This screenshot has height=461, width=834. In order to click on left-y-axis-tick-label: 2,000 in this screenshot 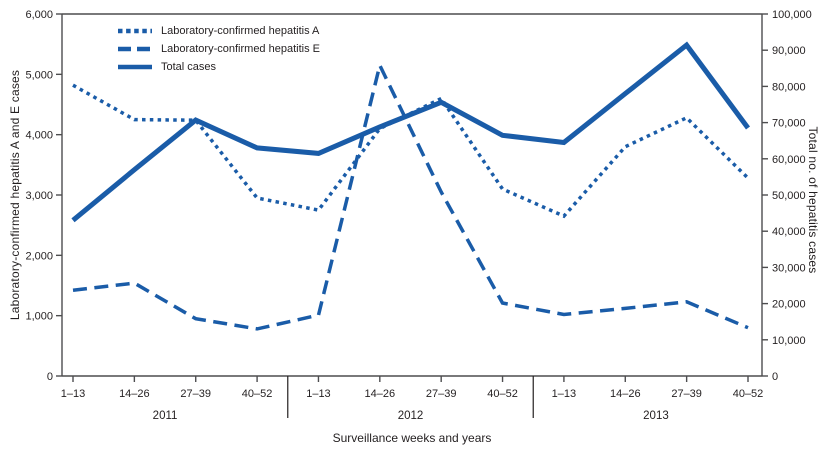, I will do `click(39, 256)`.